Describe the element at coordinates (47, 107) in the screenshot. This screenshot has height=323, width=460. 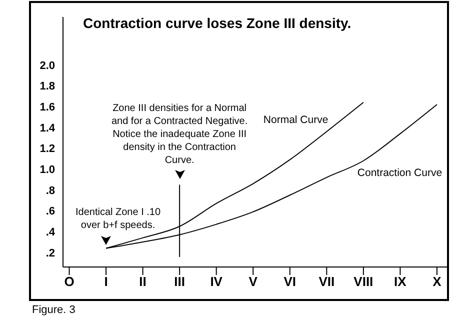
I see `y-tick-label: 1.6` at that location.